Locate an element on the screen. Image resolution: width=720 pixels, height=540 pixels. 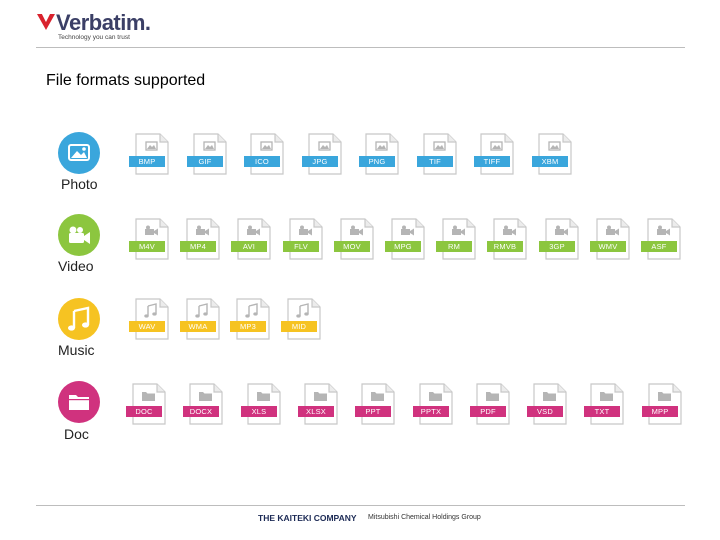
file-format-icon: FLV is located at coordinates (304, 239).